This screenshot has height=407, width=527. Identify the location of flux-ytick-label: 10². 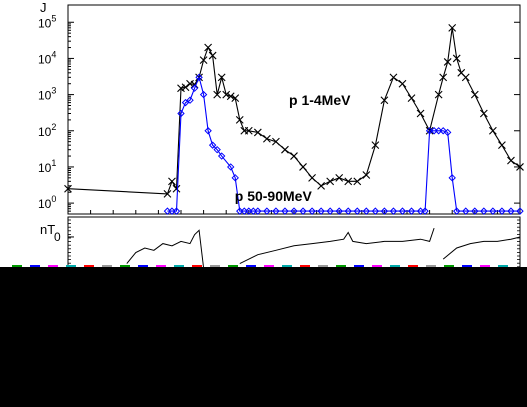
(47, 130).